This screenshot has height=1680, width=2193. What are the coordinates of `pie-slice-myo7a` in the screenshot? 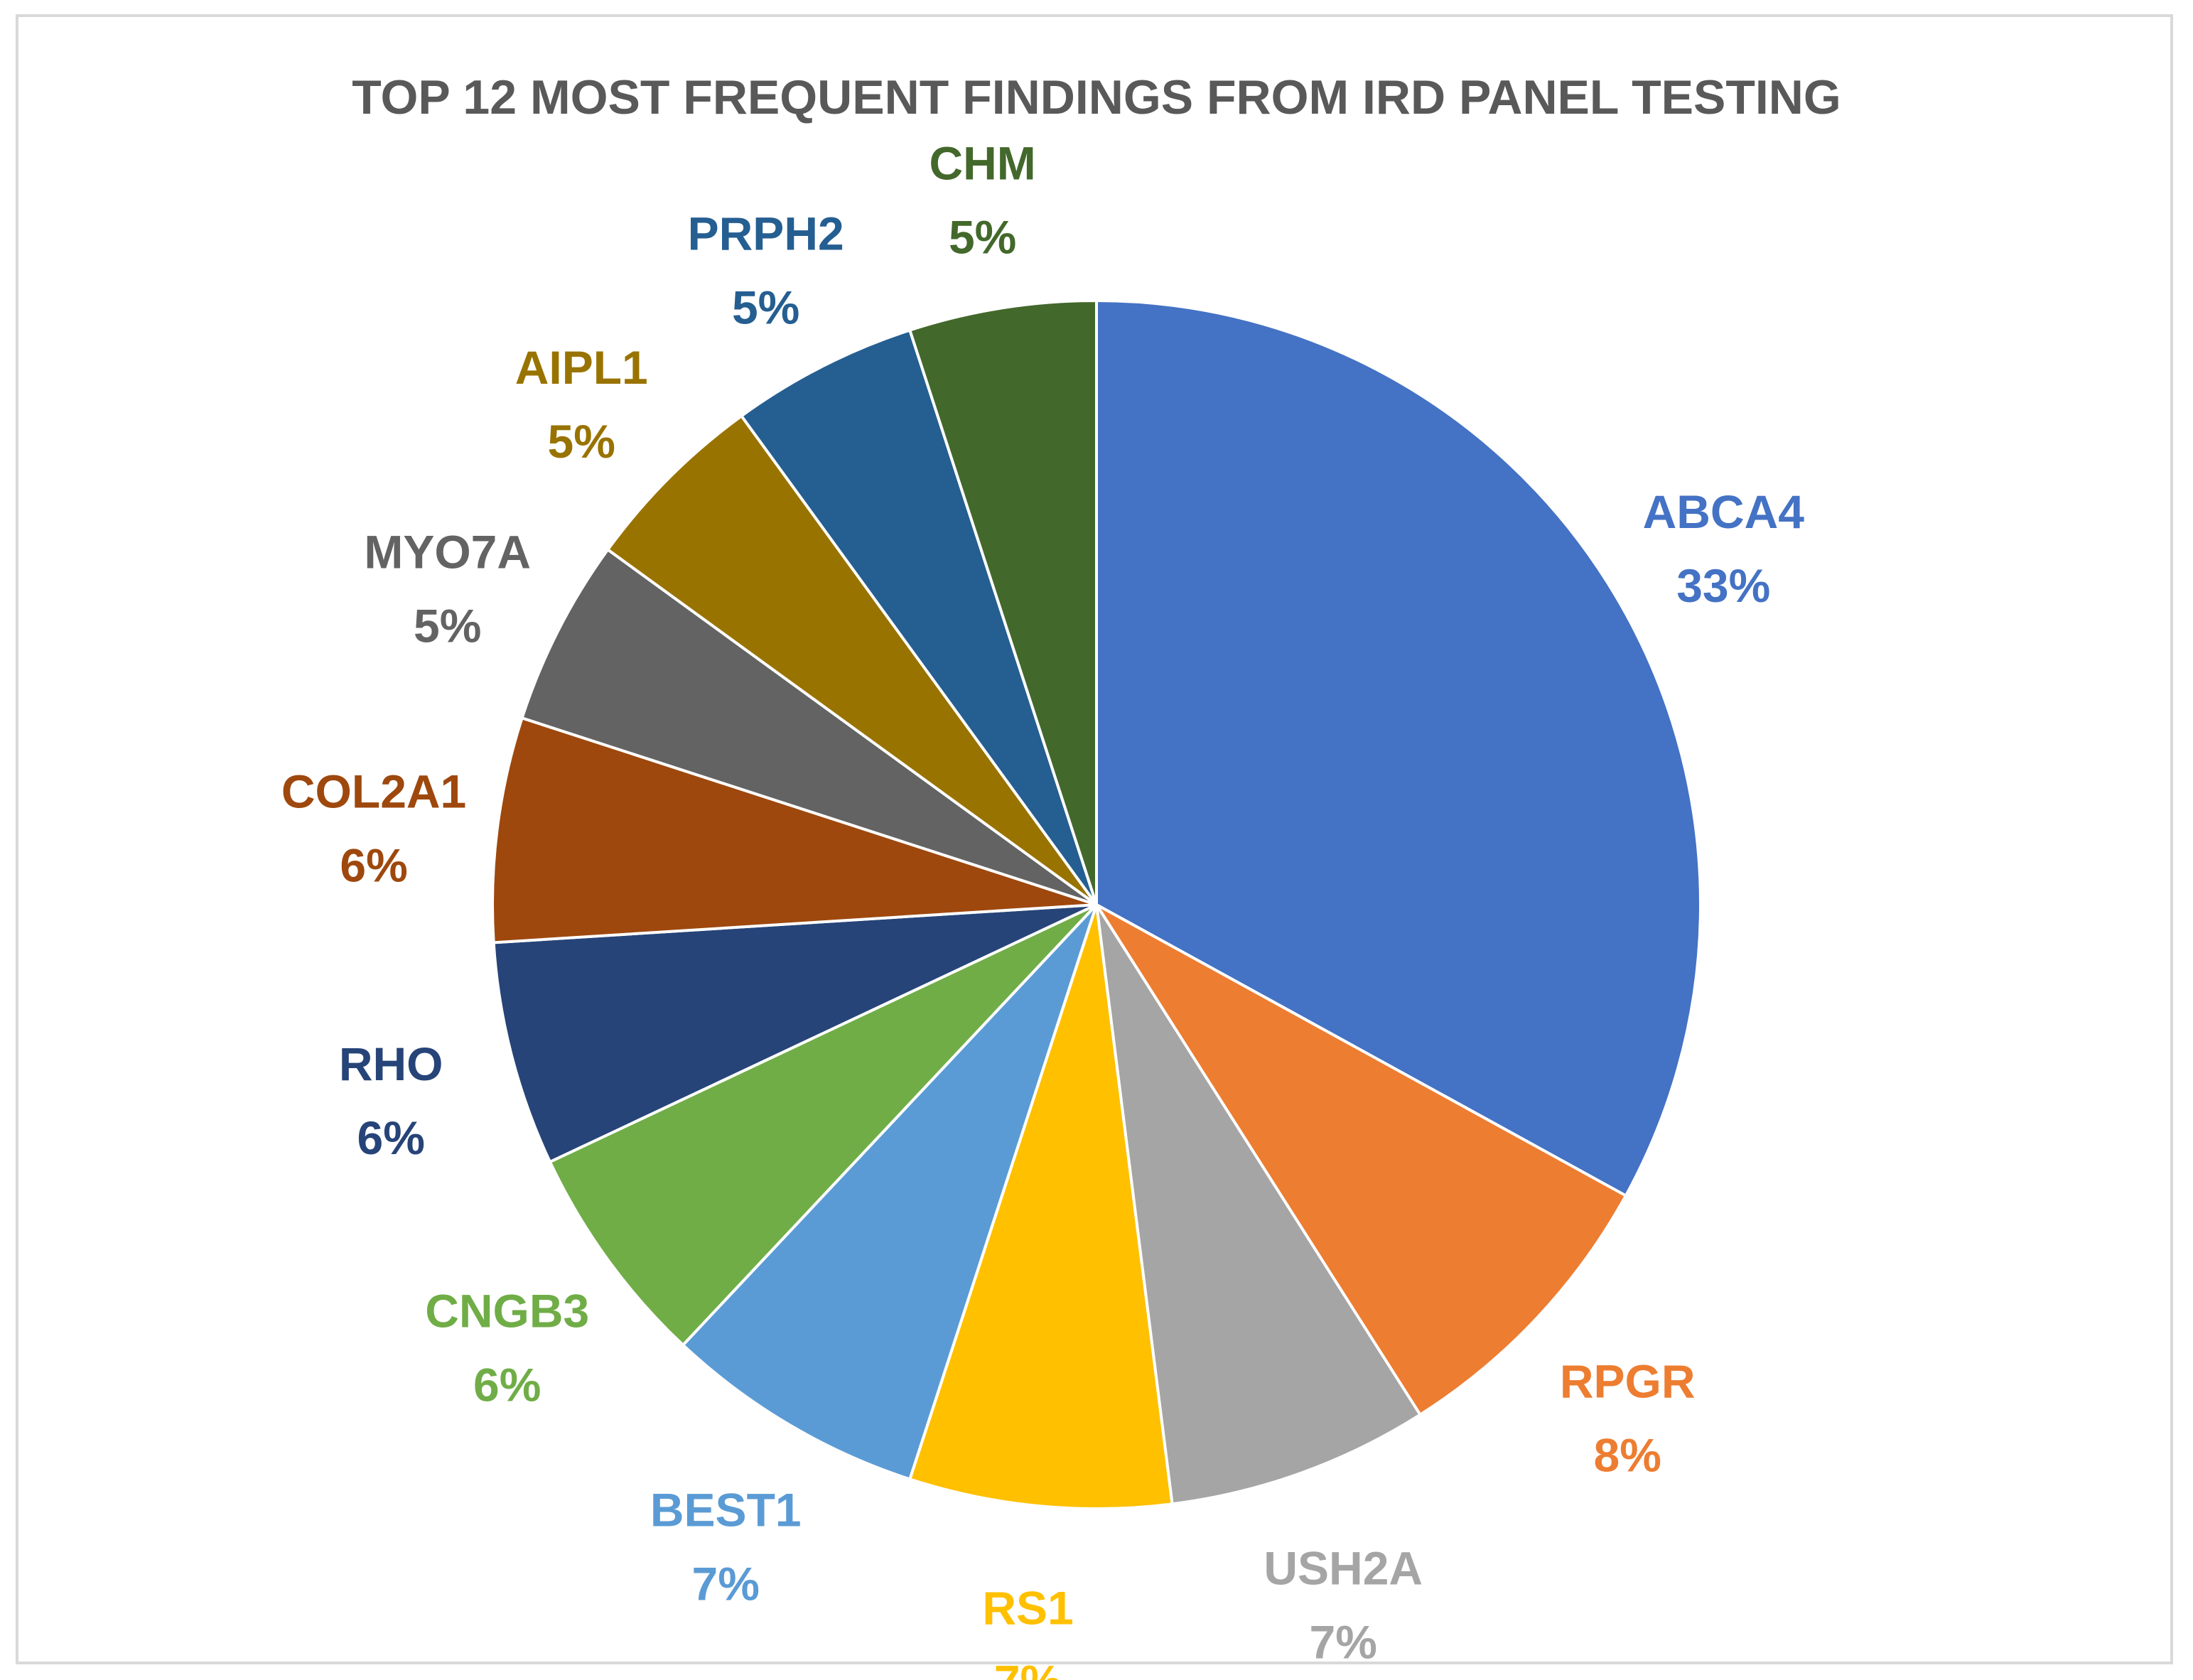 It's located at (809, 727).